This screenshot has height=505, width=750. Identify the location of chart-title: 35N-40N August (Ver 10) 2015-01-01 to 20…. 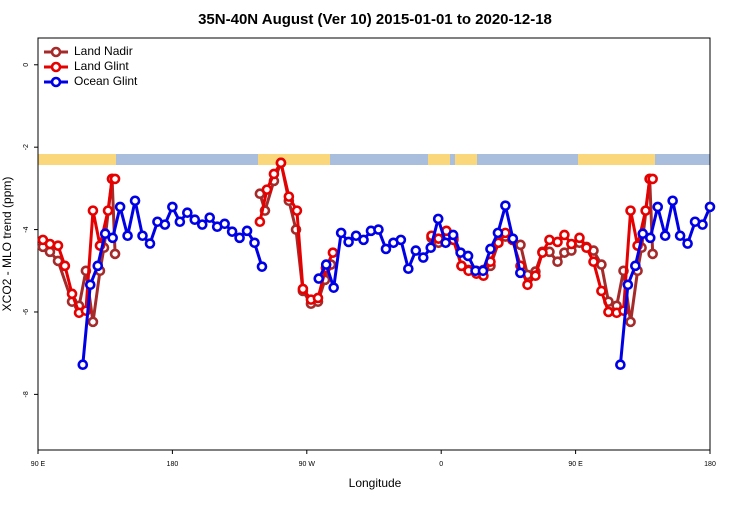
(375, 19).